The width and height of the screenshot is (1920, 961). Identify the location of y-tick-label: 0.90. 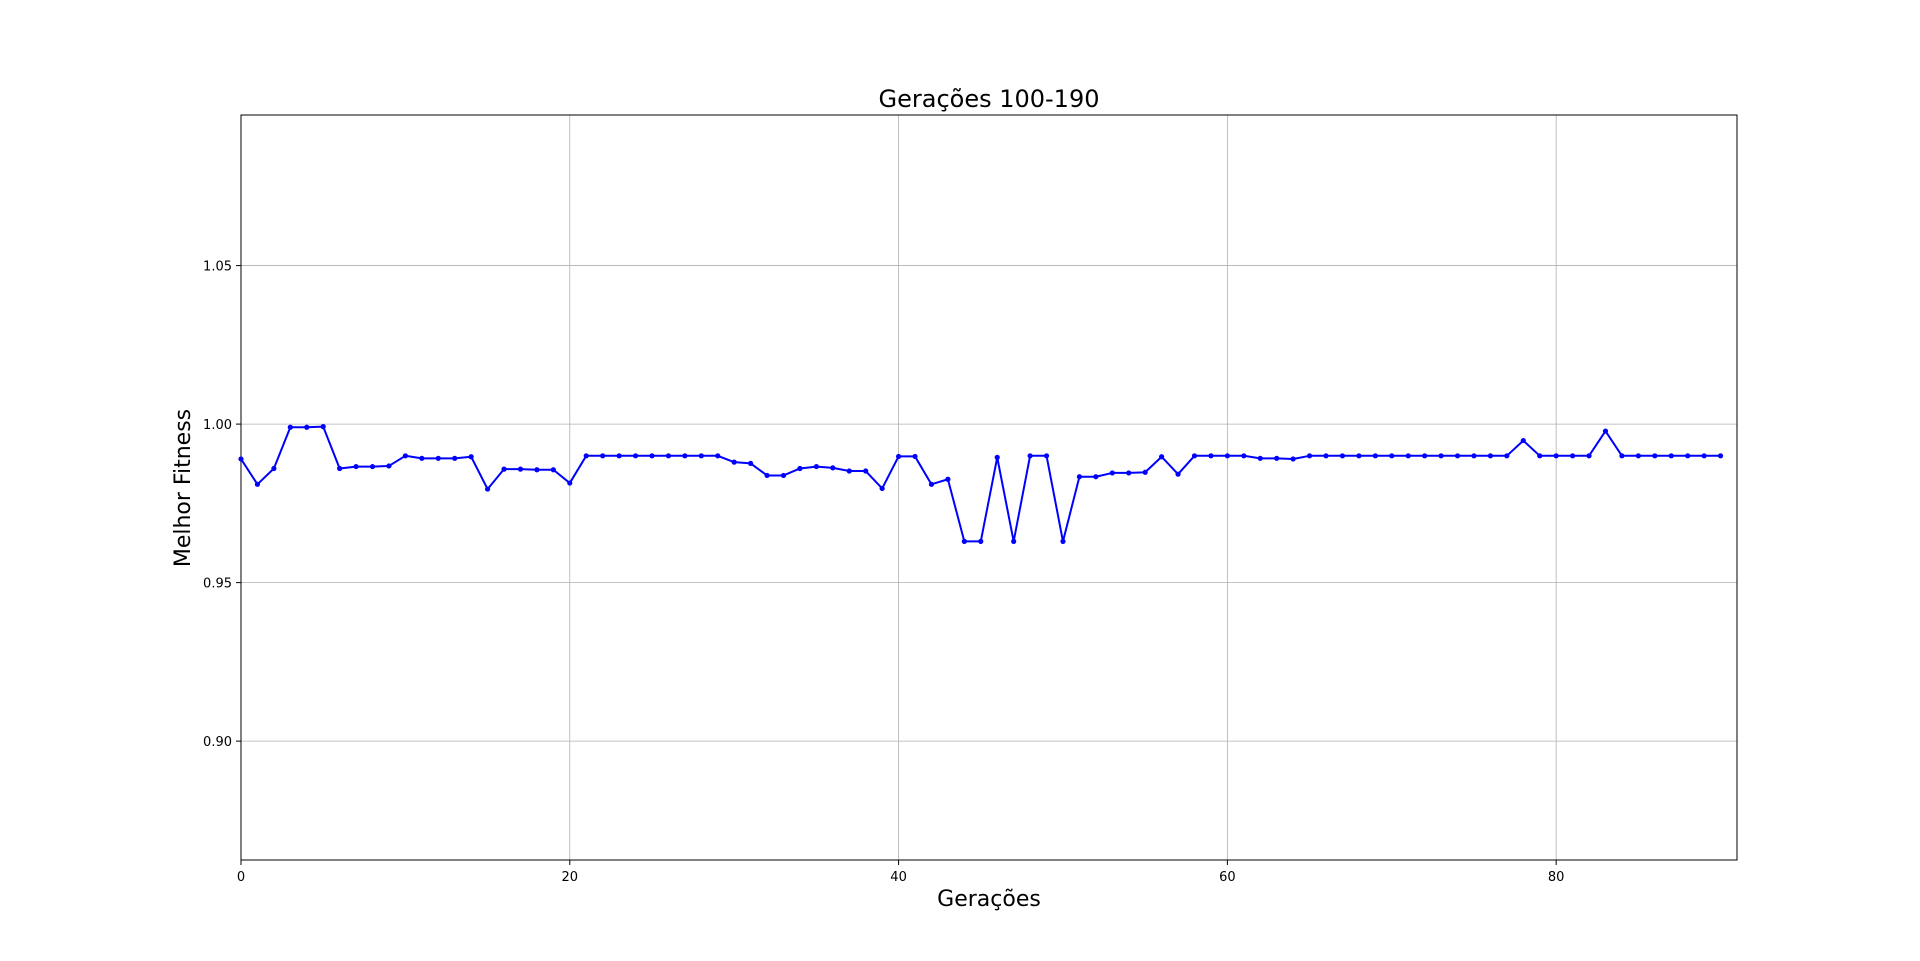
(217, 742).